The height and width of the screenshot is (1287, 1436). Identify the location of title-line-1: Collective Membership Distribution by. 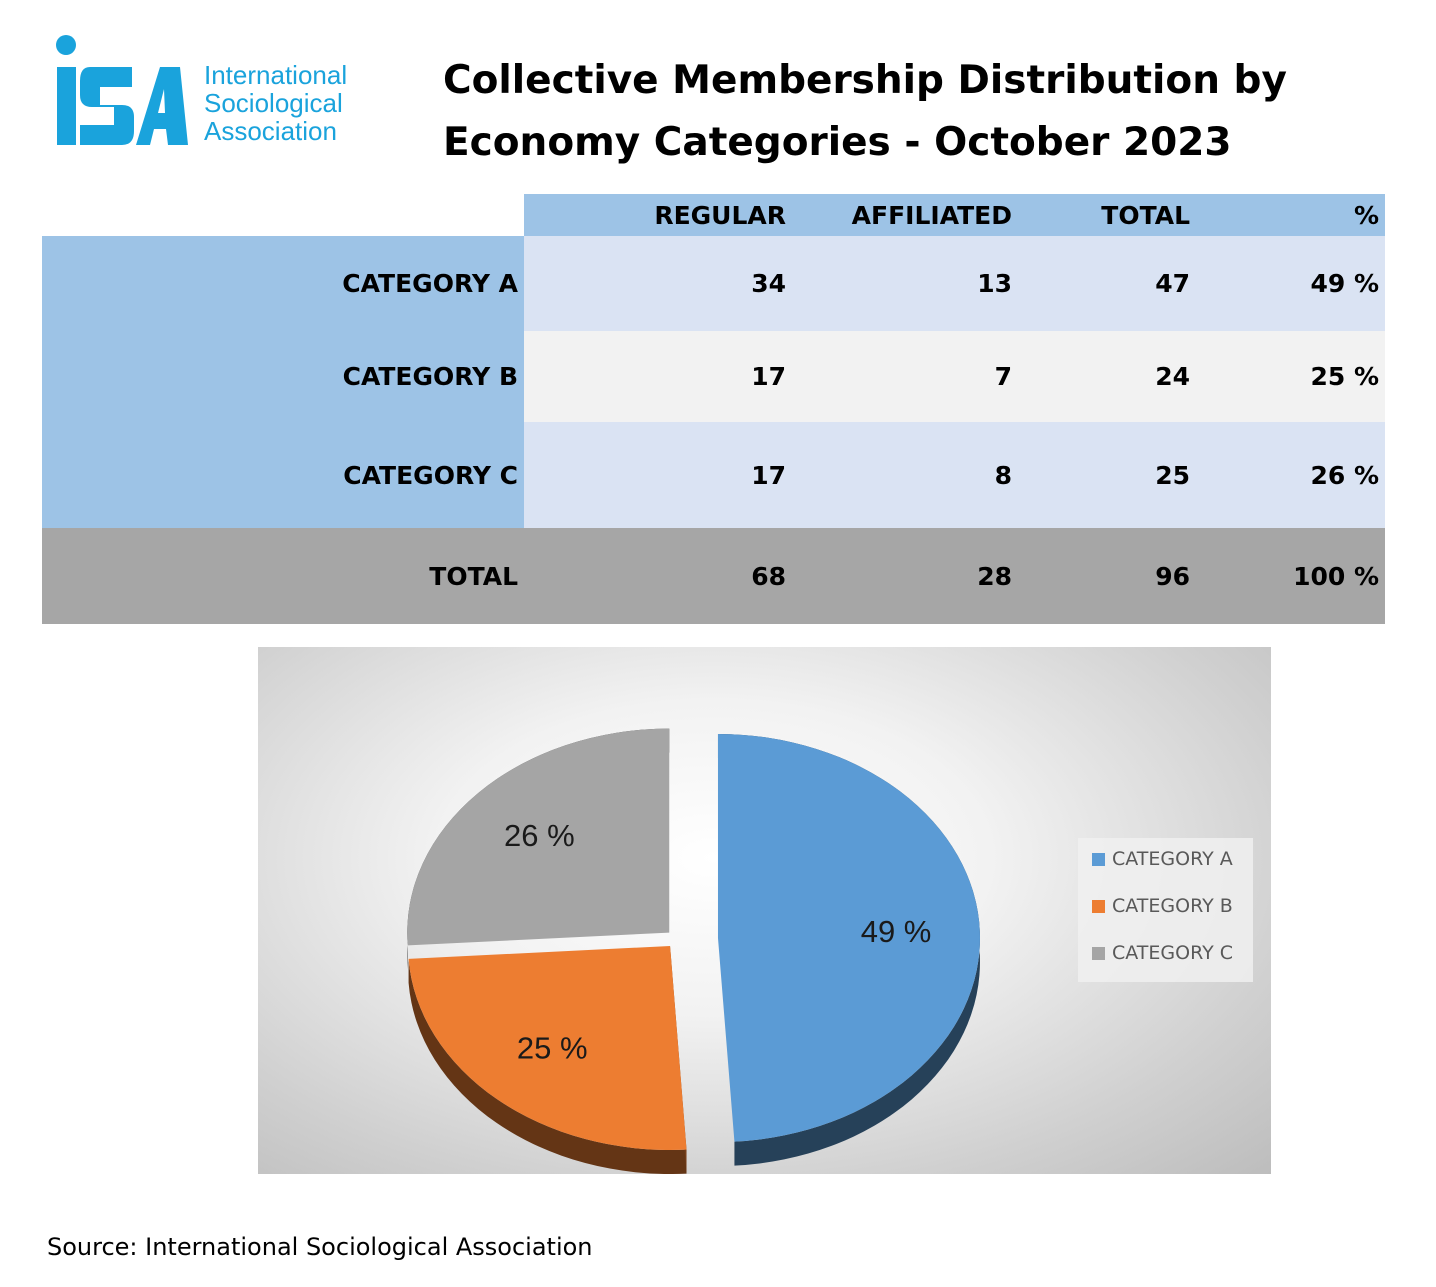
(865, 80).